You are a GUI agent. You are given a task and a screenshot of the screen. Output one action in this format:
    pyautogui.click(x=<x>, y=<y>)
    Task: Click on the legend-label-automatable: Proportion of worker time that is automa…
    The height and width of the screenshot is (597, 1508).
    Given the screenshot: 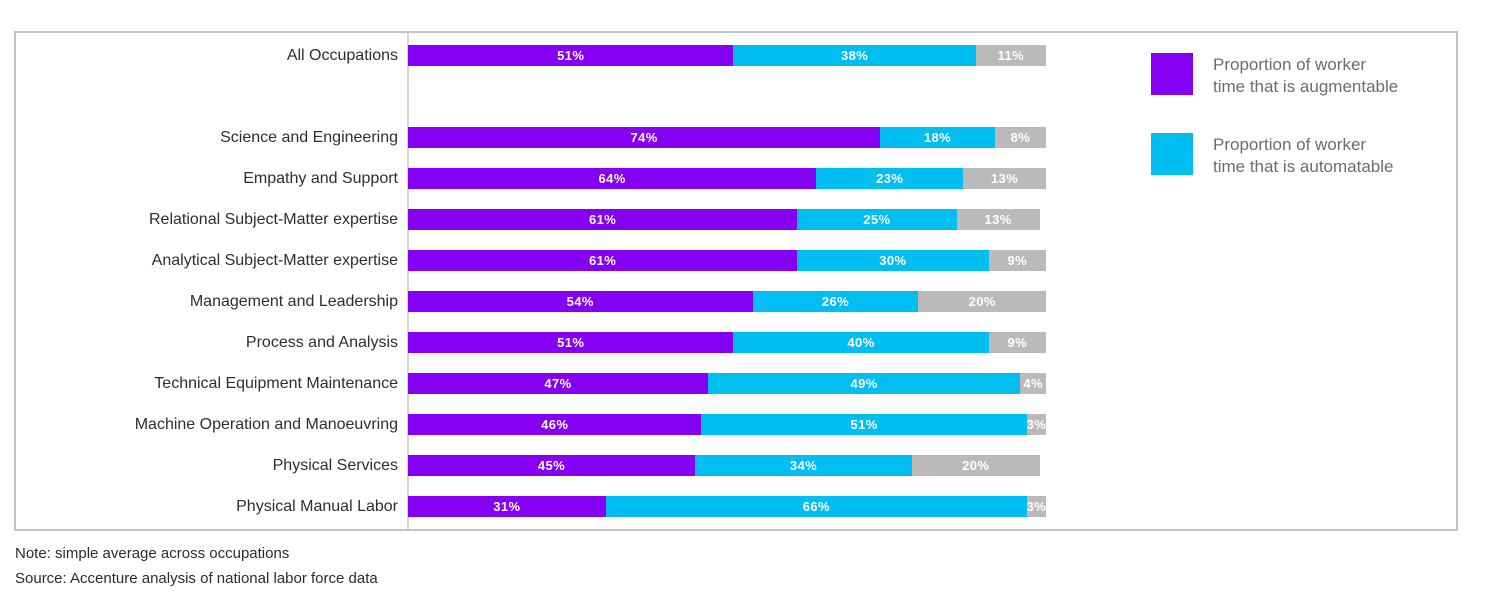 What is the action you would take?
    pyautogui.click(x=1303, y=156)
    